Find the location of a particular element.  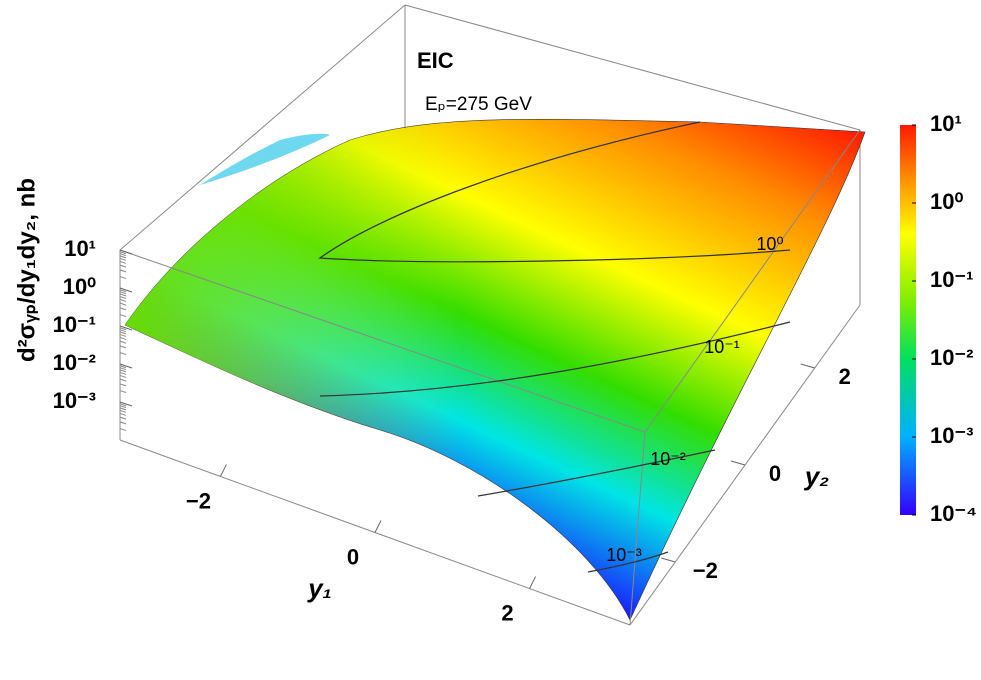

y-axis-title: y₂ is located at coordinates (816, 476).